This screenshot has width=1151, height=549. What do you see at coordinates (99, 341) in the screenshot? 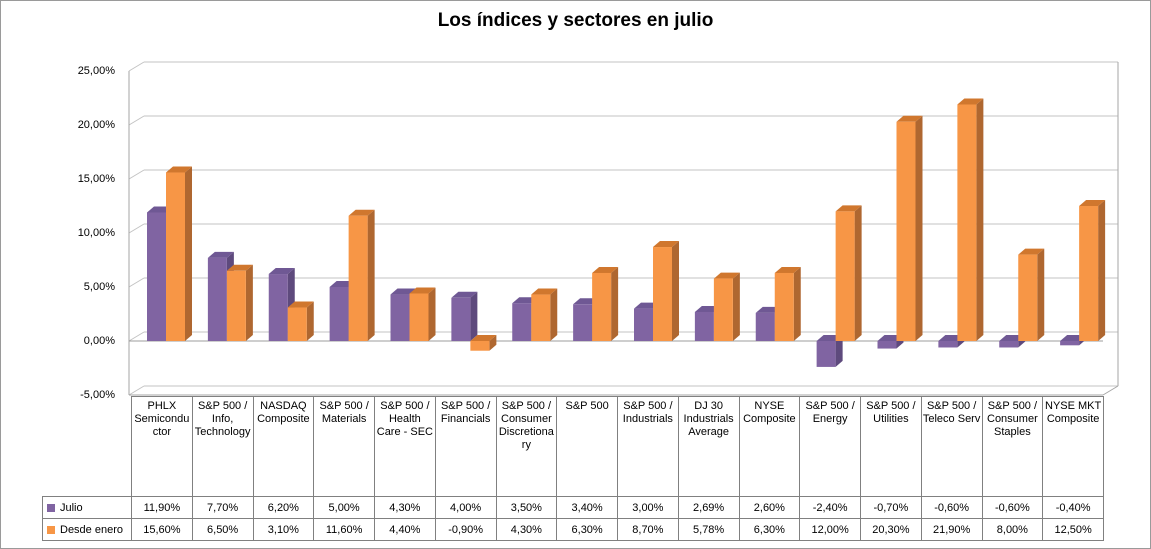
I see `y-tick-label: 0,00%` at bounding box center [99, 341].